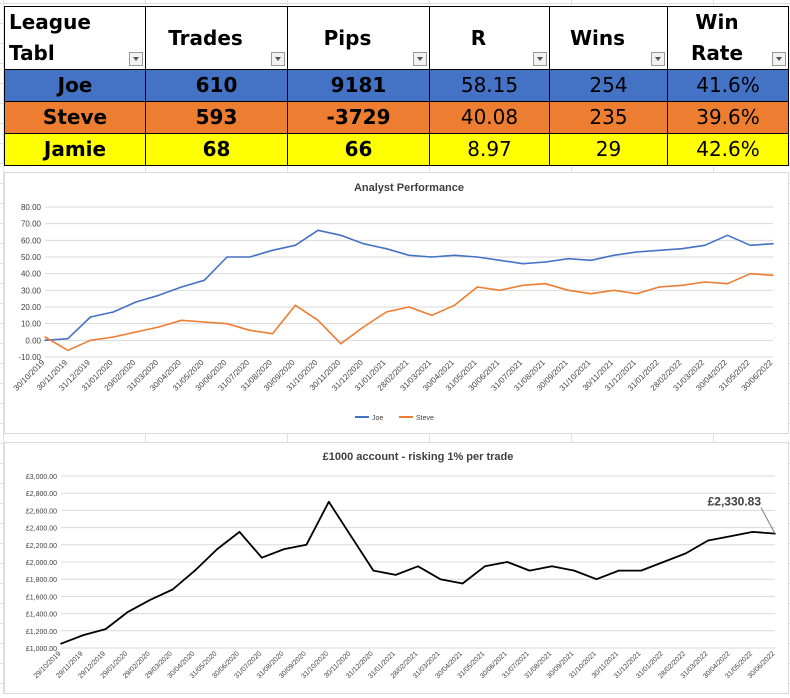 This screenshot has height=698, width=790. What do you see at coordinates (608, 85) in the screenshot?
I see `cell-wins: 254` at bounding box center [608, 85].